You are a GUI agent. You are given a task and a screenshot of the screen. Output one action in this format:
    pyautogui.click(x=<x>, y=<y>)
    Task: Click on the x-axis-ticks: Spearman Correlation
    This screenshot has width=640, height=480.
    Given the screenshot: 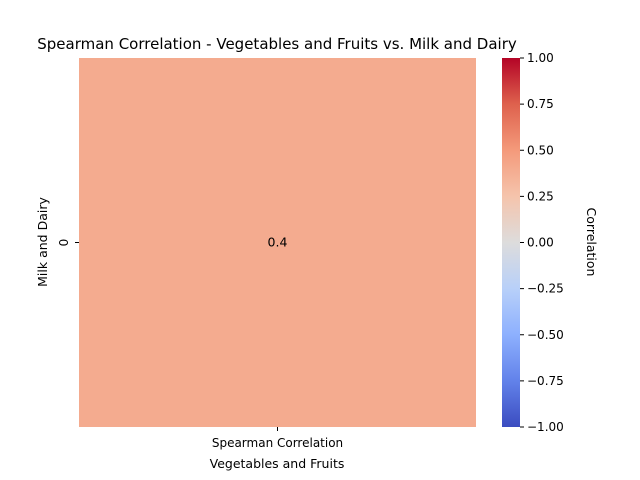 What is the action you would take?
    pyautogui.click(x=277, y=438)
    